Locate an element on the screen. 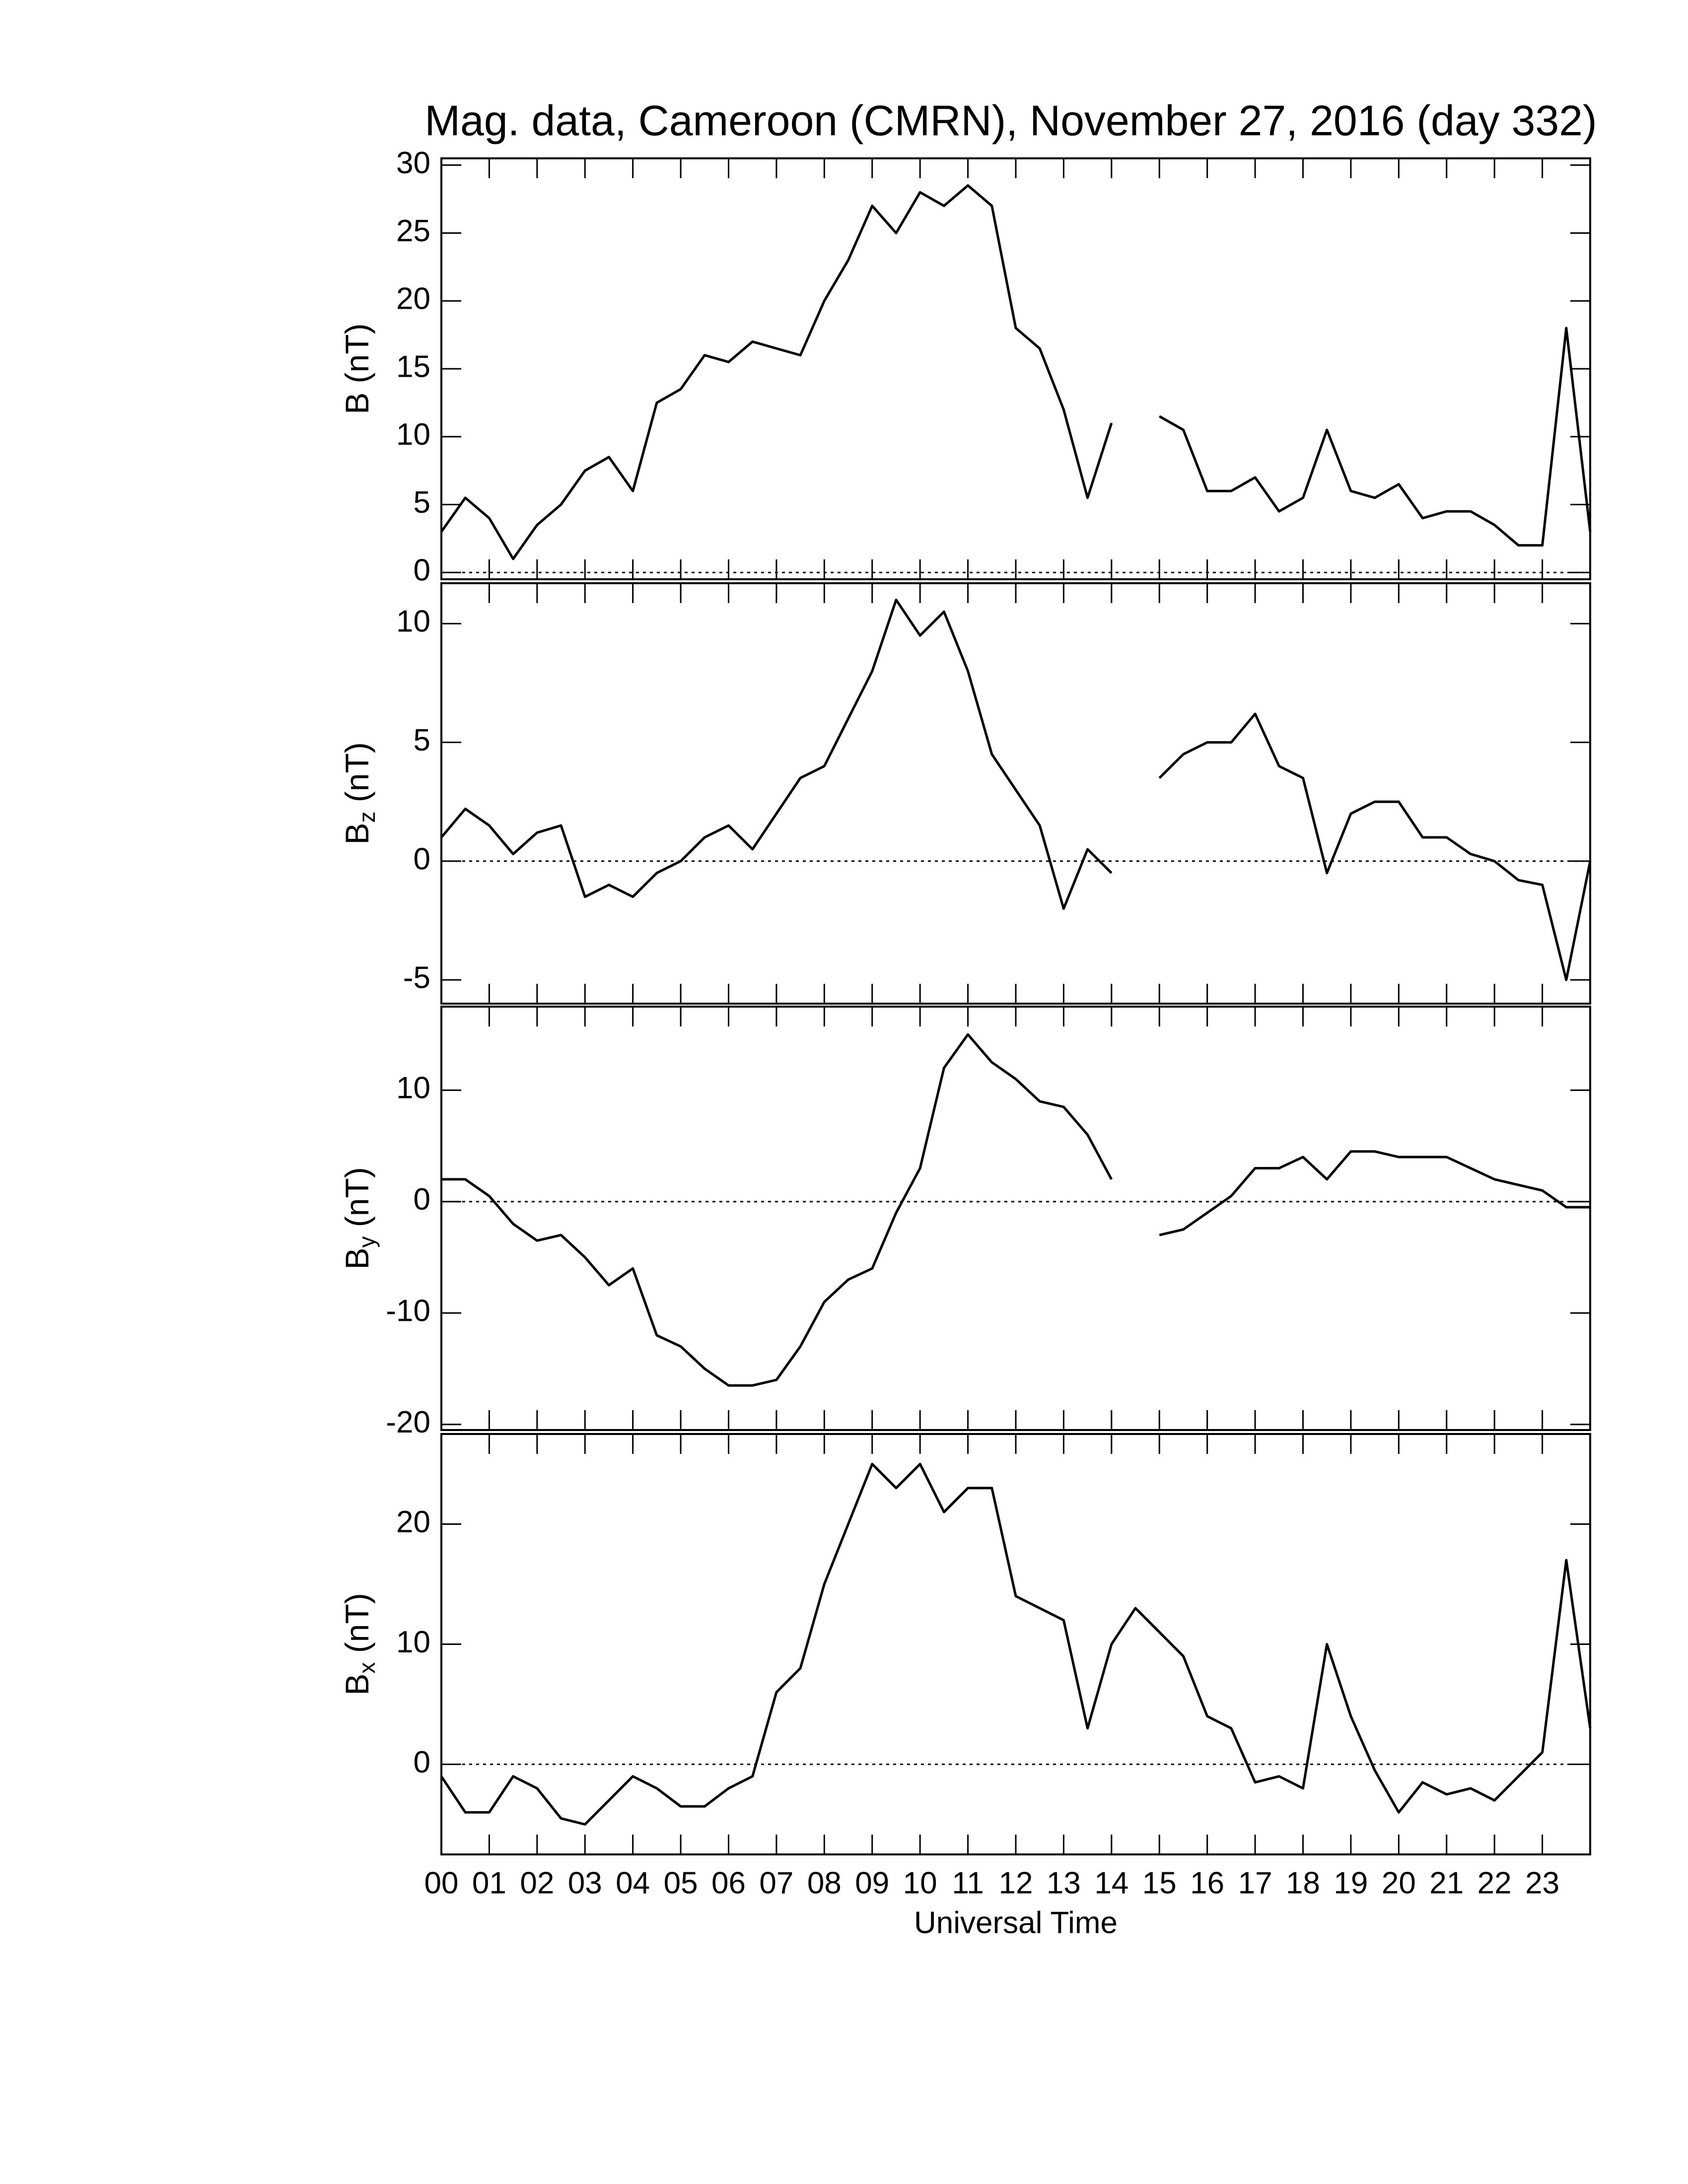 This screenshot has height=2184, width=1688. x-tick-label: 07 is located at coordinates (776, 1883).